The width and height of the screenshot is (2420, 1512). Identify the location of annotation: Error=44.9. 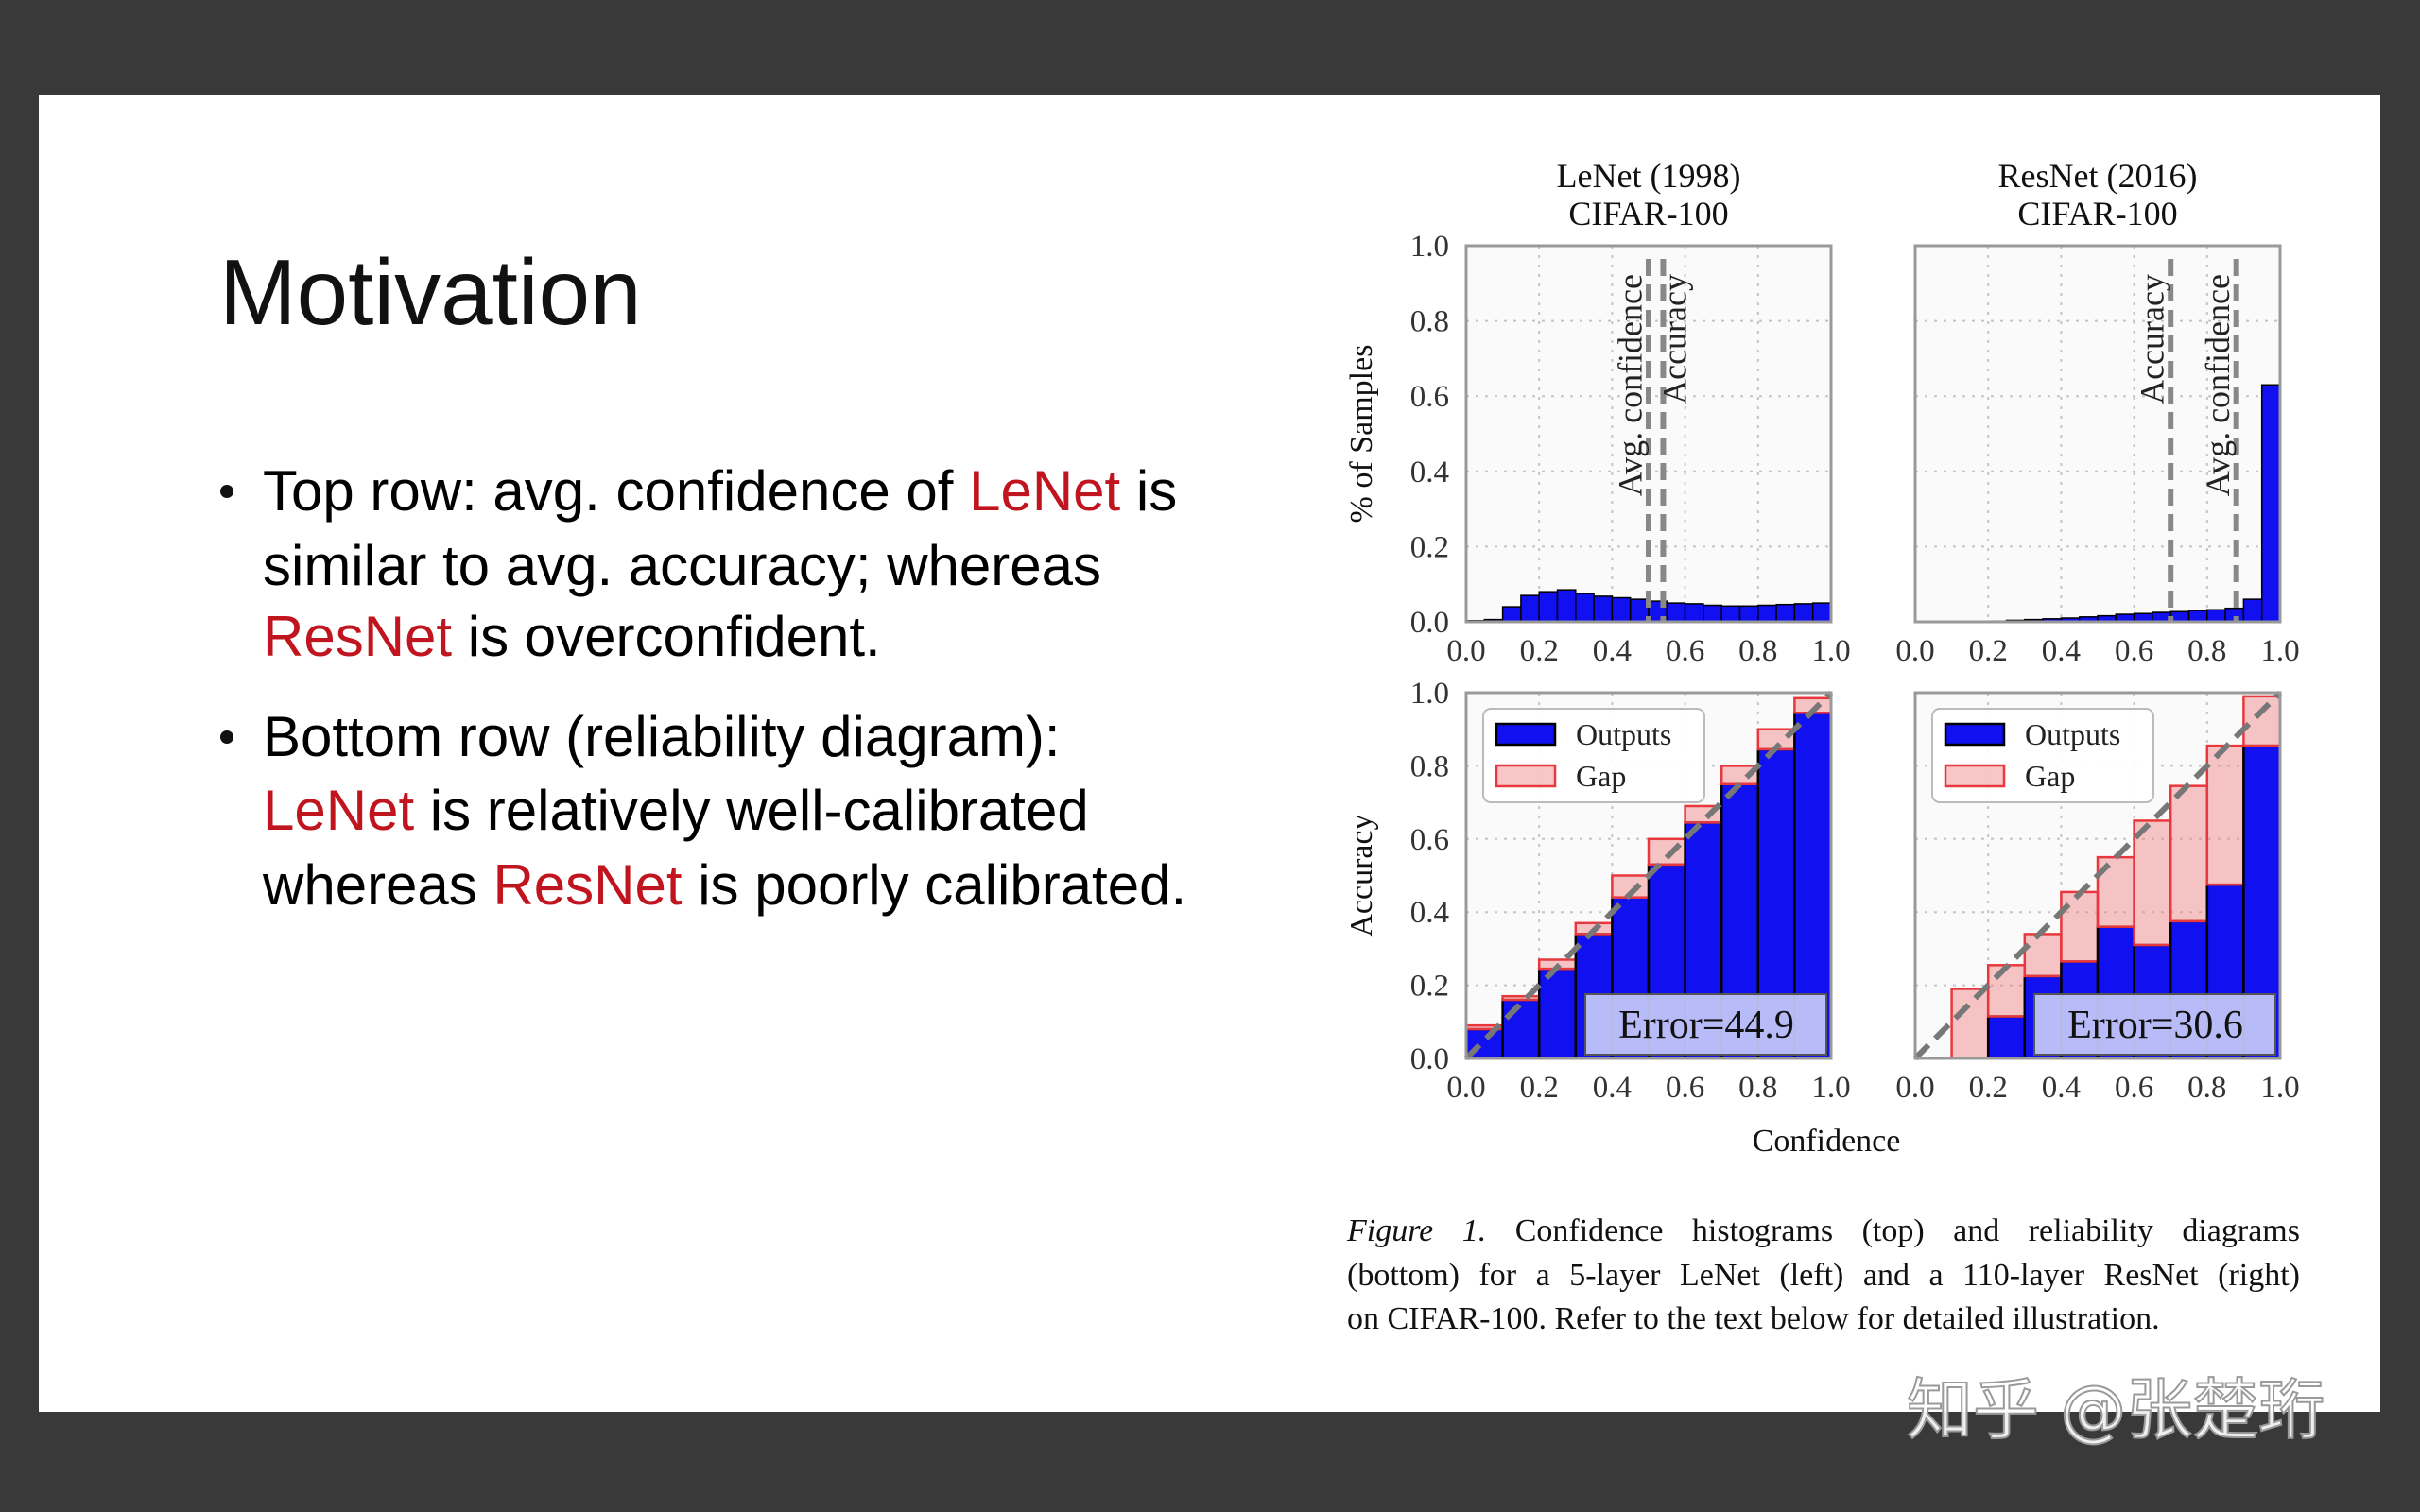
(1706, 1025).